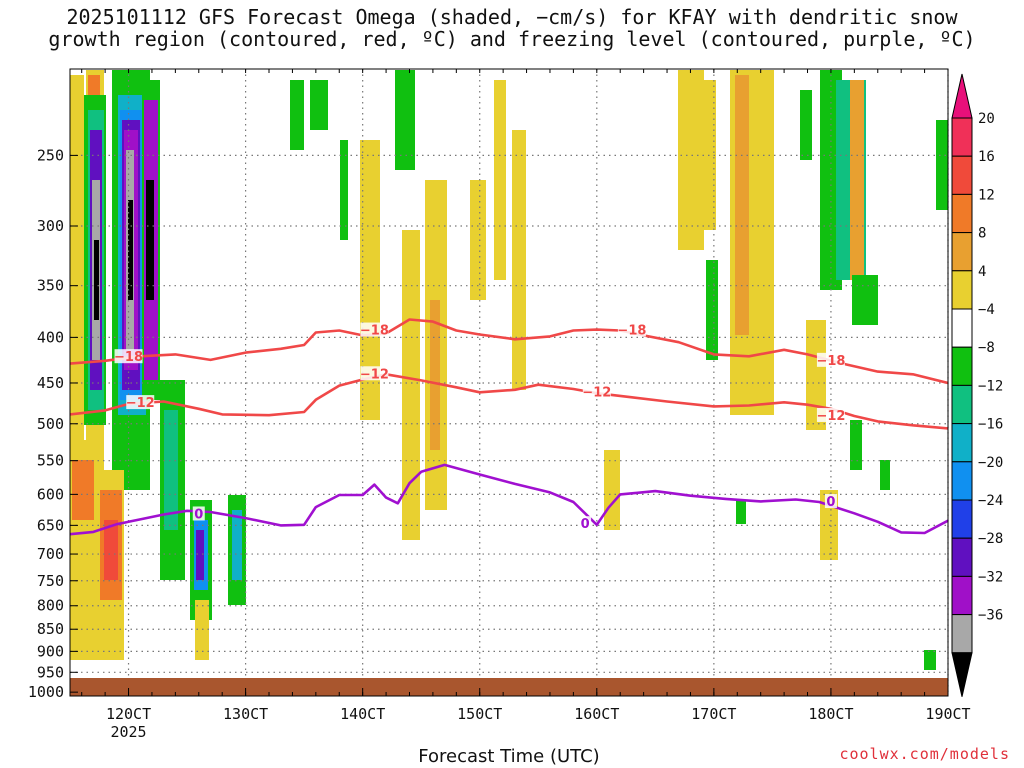  I want to click on colorbar-bottom-arrow, so click(962, 674).